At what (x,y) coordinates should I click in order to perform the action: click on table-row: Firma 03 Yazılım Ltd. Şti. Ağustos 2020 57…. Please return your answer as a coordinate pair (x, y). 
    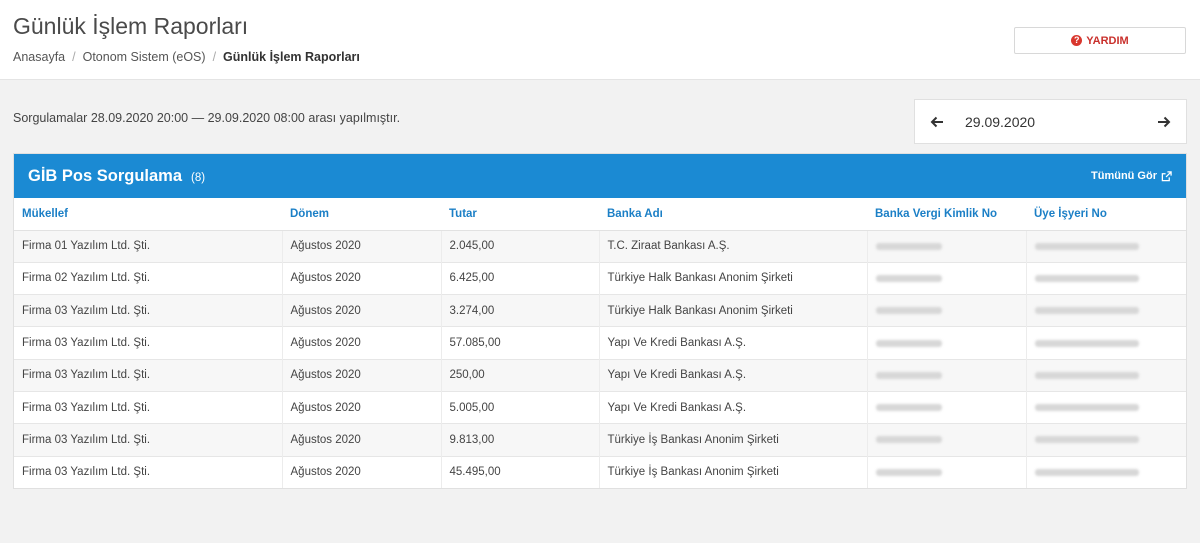
    Looking at the image, I should click on (600, 343).